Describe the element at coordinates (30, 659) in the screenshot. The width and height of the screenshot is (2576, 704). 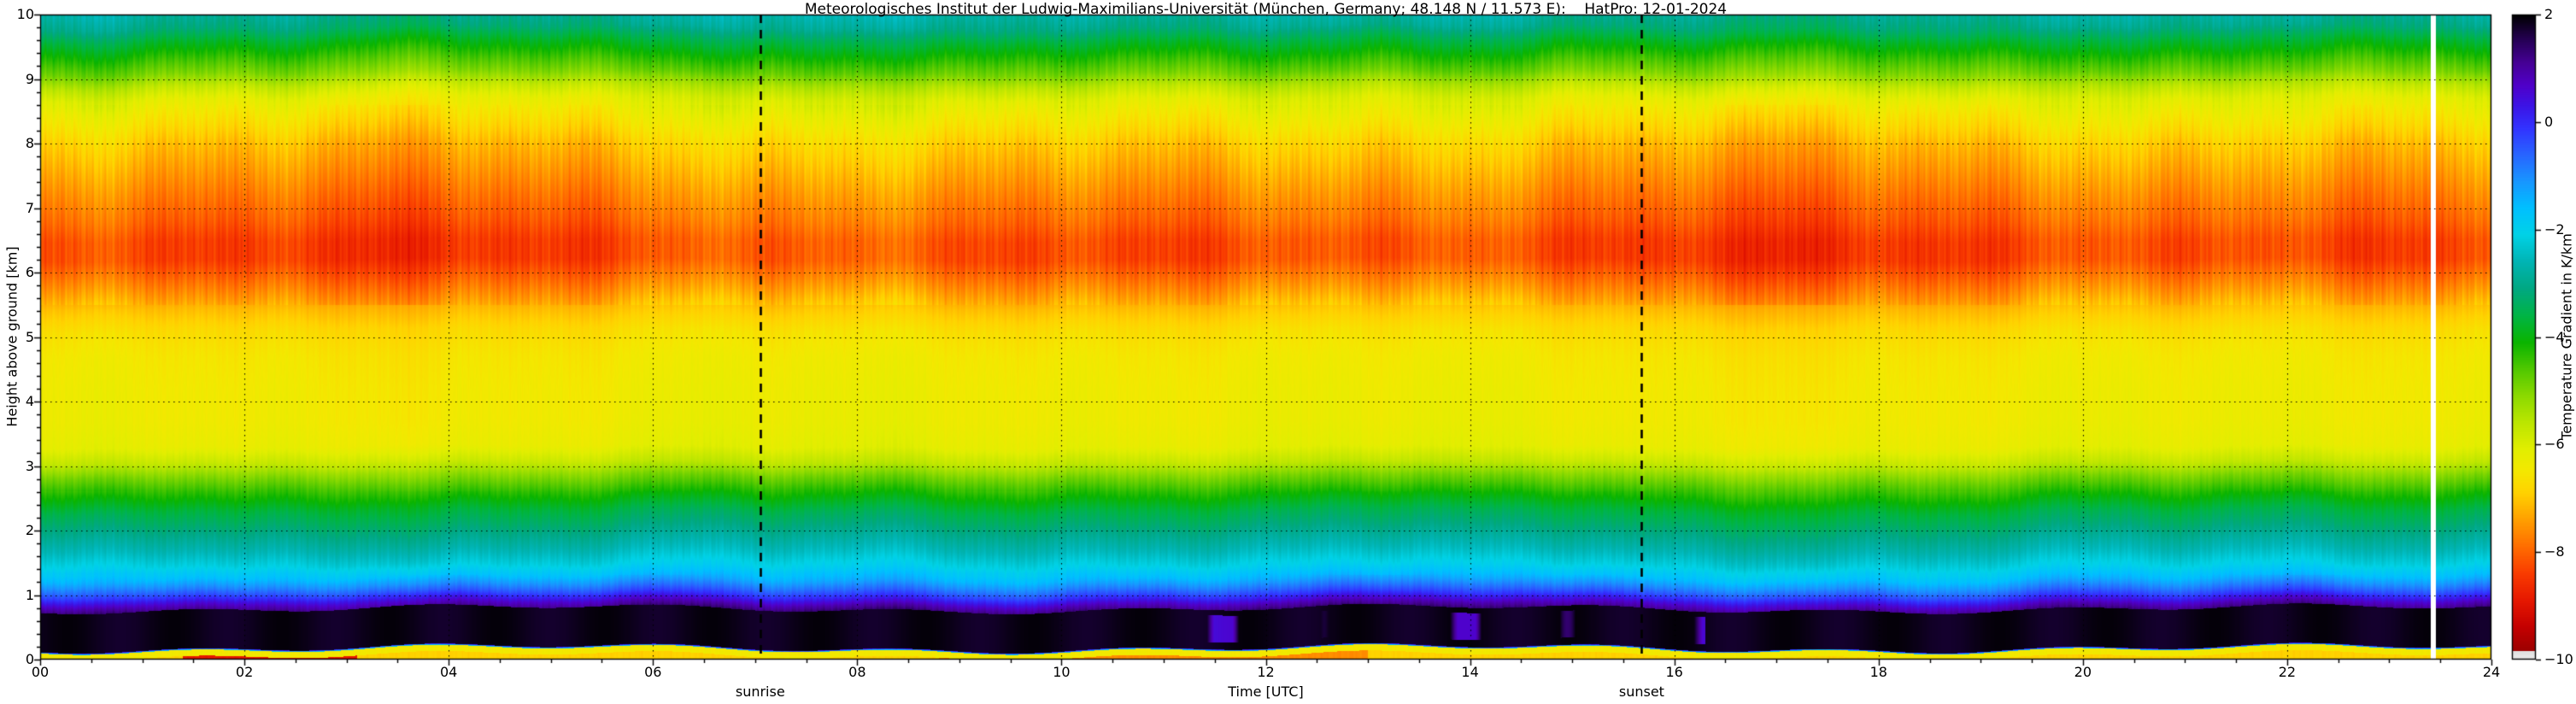
I see `y-tick-label: 0` at that location.